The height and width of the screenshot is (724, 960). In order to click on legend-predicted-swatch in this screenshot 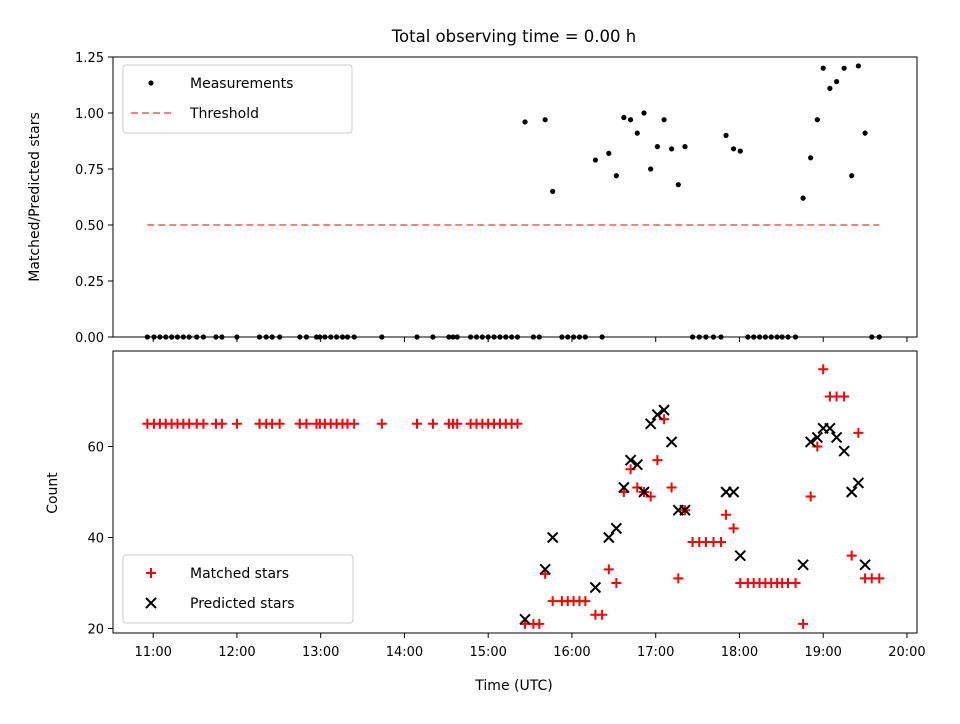, I will do `click(151, 603)`.